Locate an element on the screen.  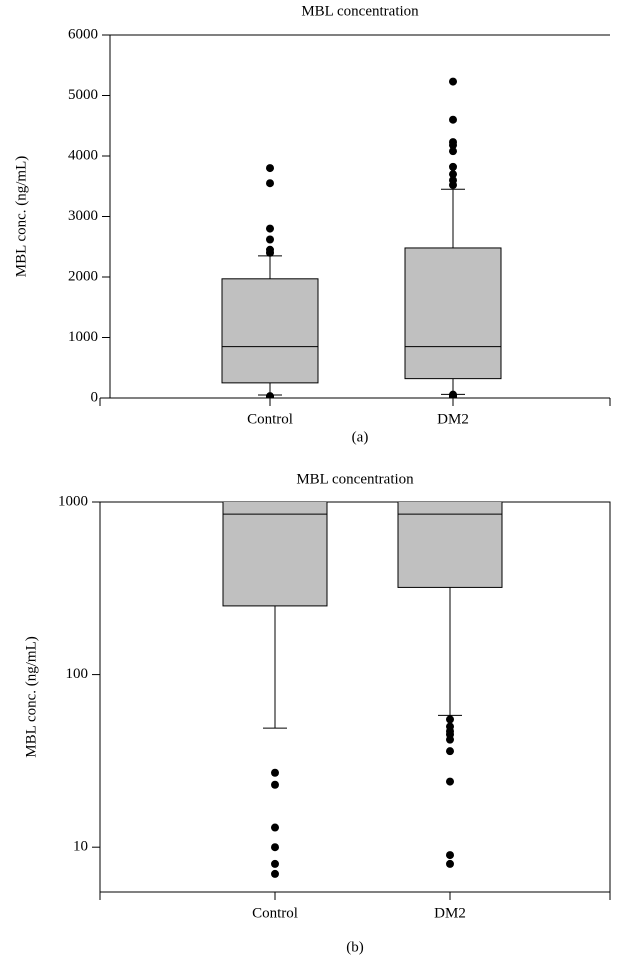
caption: (a) is located at coordinates (360, 437).